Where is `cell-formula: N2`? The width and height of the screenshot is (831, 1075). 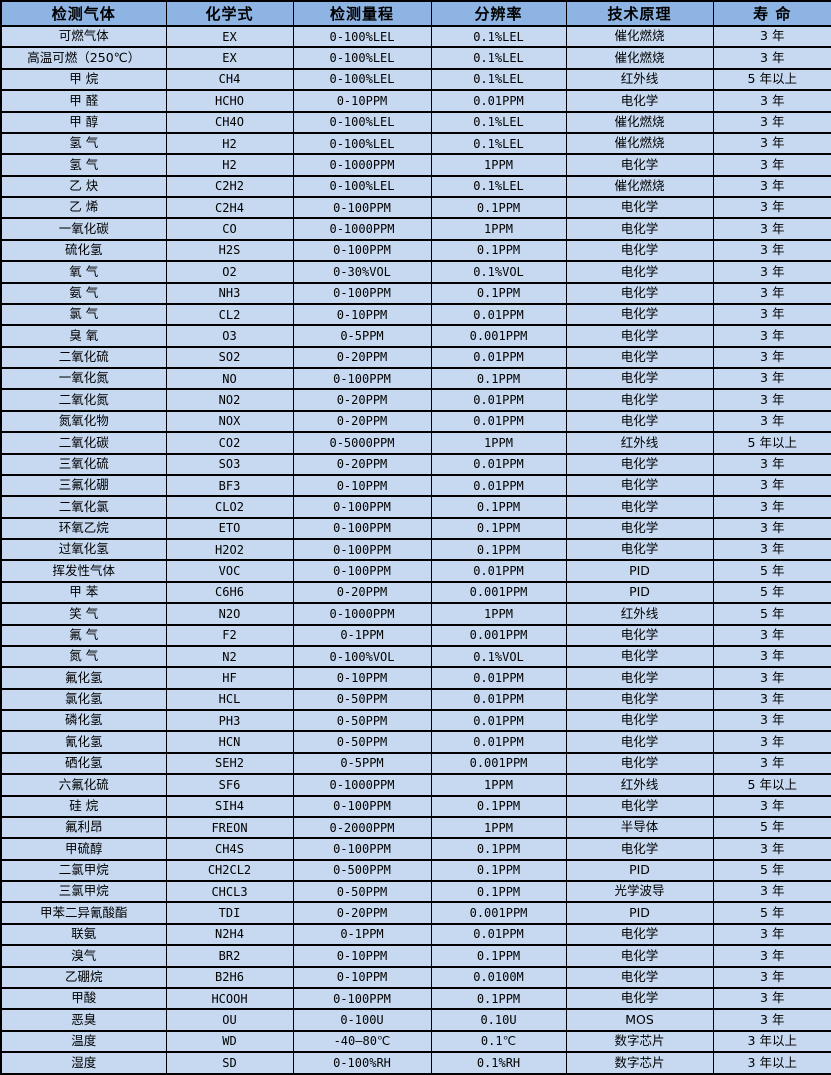
cell-formula: N2 is located at coordinates (229, 656).